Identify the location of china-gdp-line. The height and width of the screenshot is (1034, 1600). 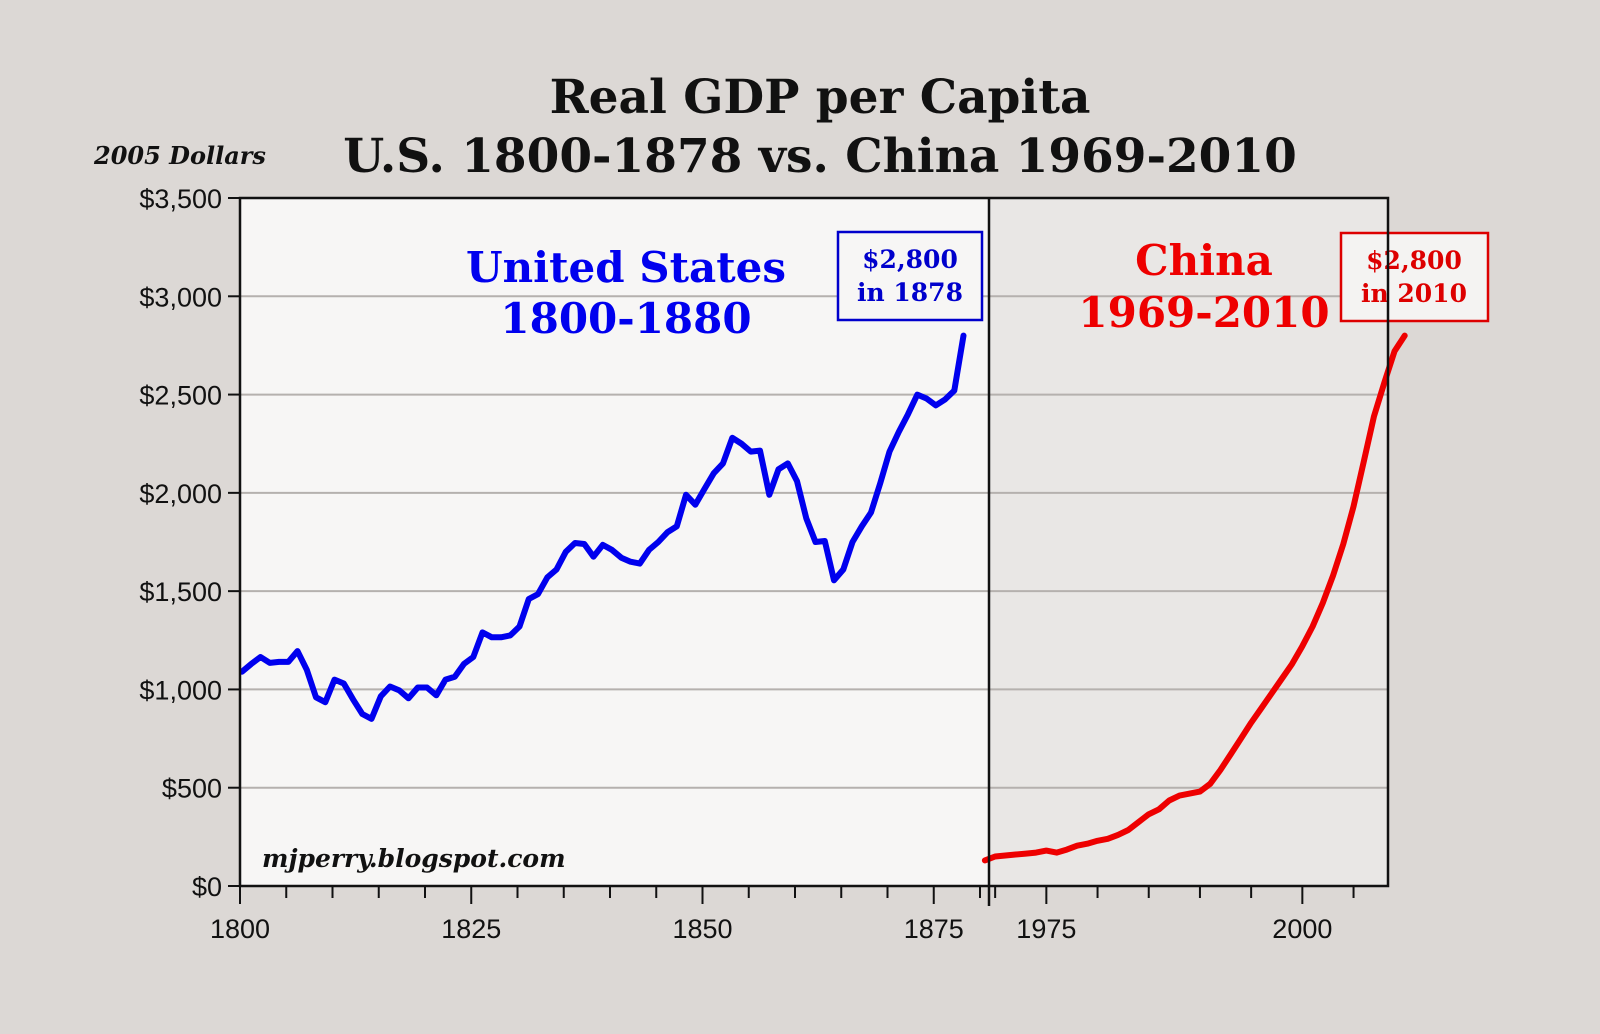
(1194, 598).